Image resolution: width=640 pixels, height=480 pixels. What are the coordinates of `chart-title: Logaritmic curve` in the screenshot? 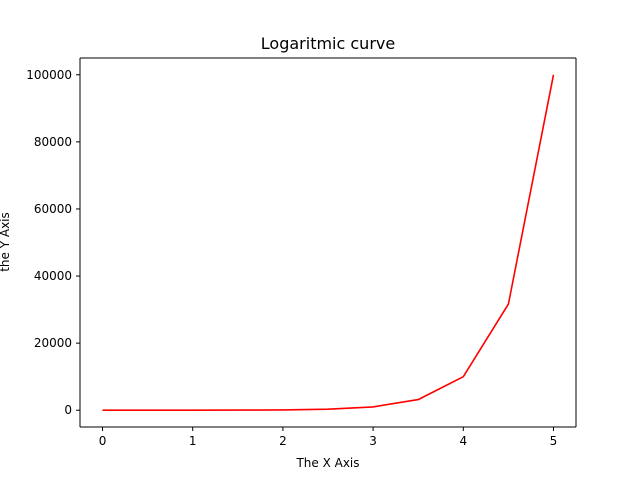 It's located at (328, 43).